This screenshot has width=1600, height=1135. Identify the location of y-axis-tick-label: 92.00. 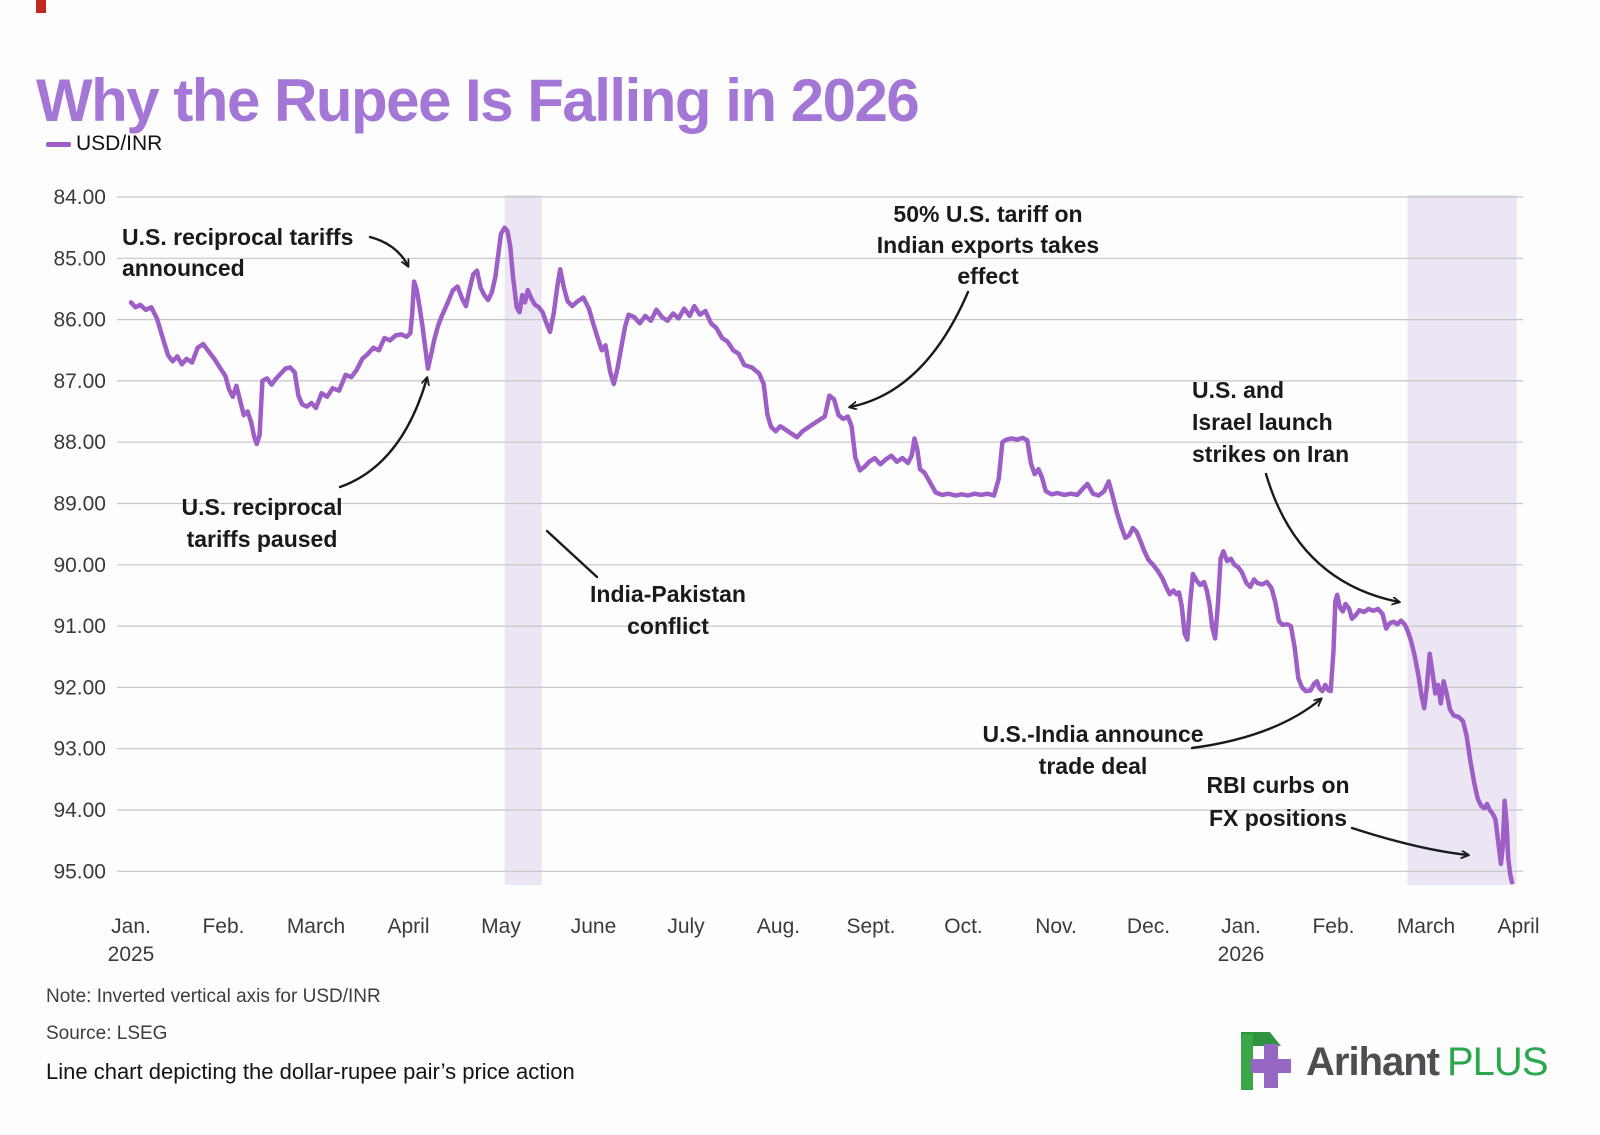
(79, 687).